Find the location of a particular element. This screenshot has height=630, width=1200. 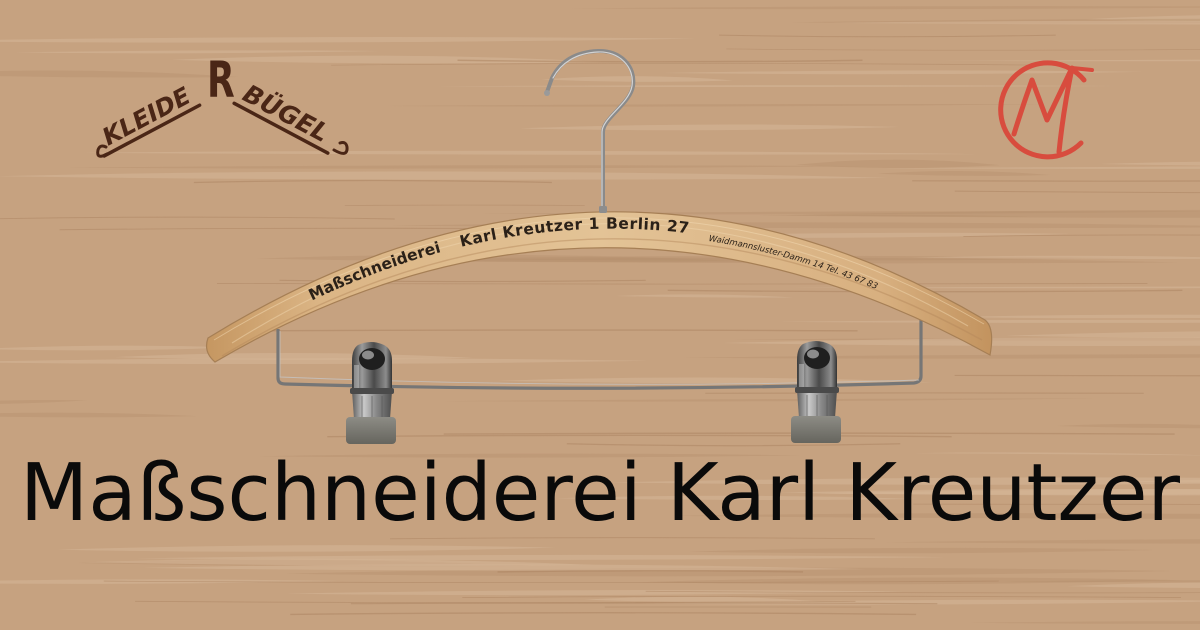

logo-curl-left is located at coordinates (102, 151).